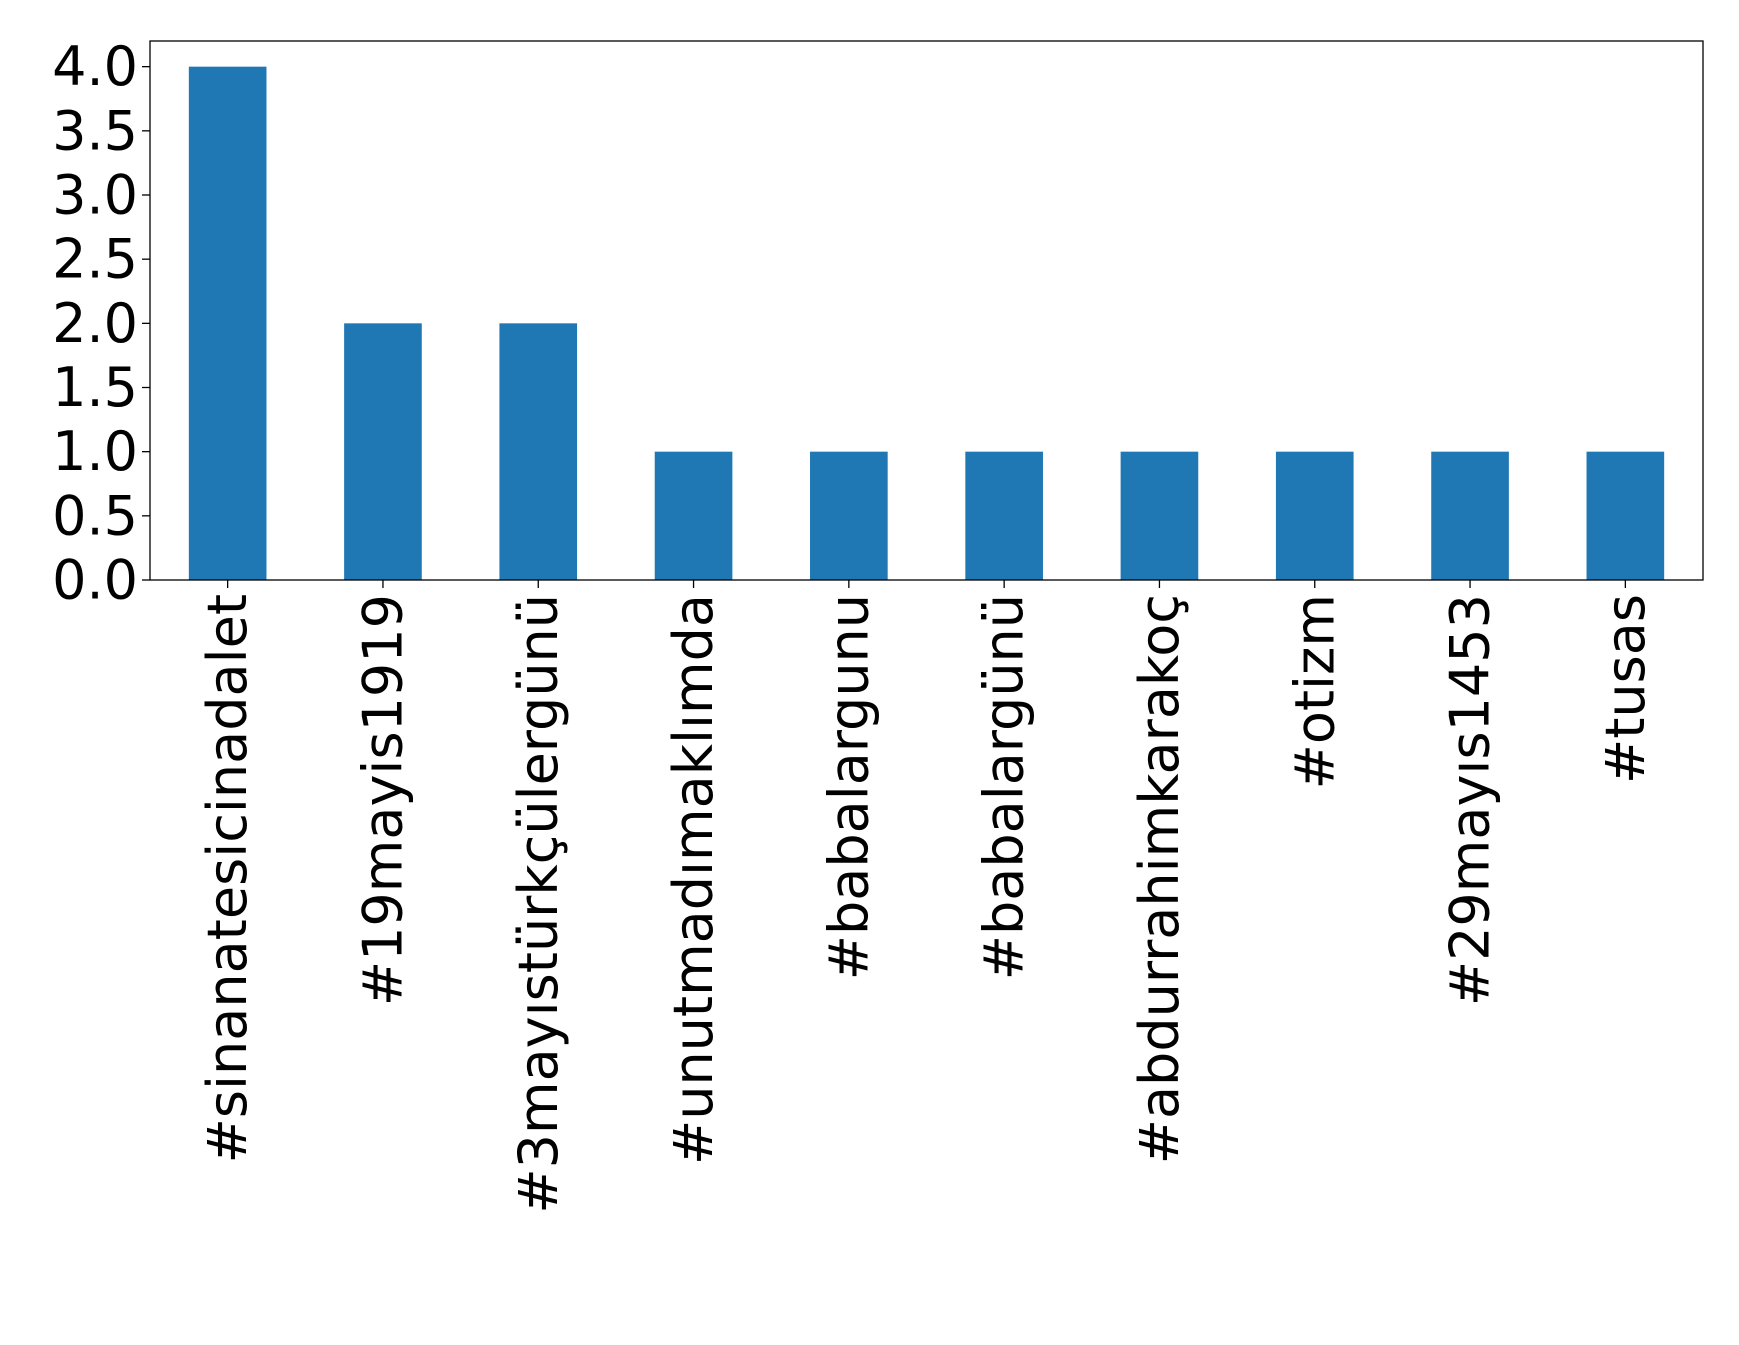 The width and height of the screenshot is (1739, 1345). I want to click on y-axis: 0.00.51.01.52.02.53.03.54.0, so click(101, 323).